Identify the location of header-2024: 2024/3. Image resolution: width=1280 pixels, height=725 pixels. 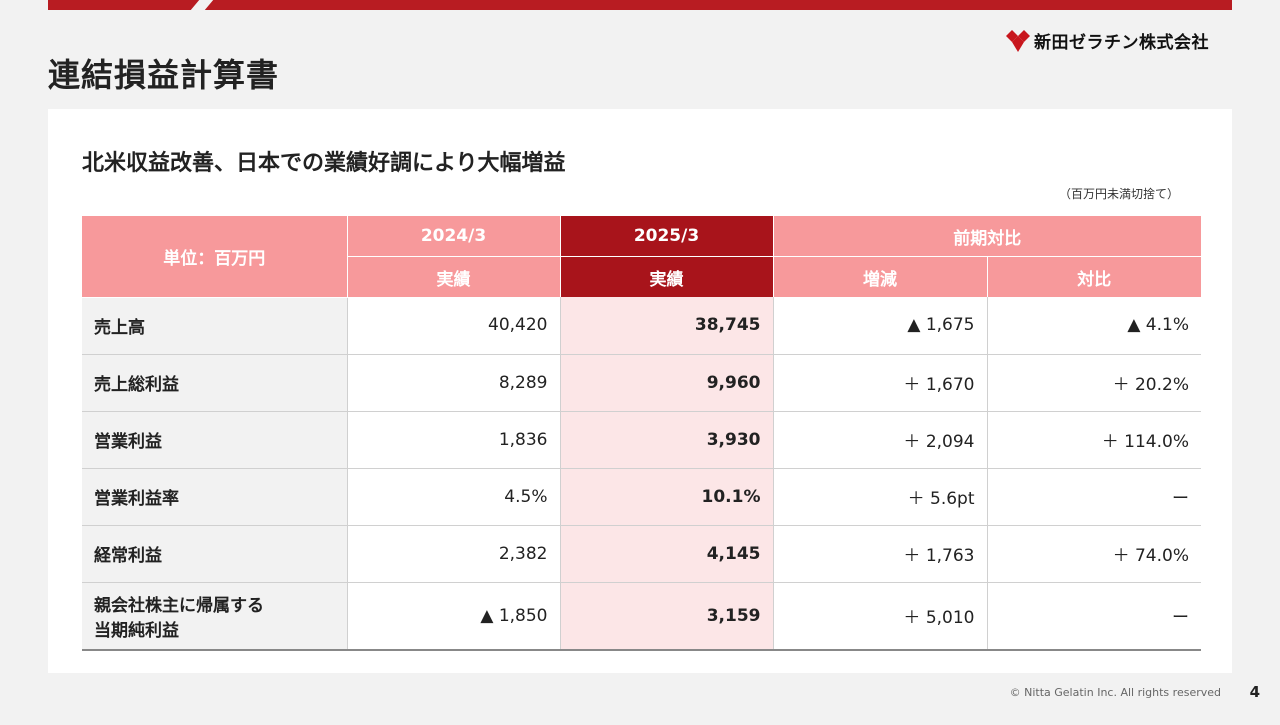
(454, 236).